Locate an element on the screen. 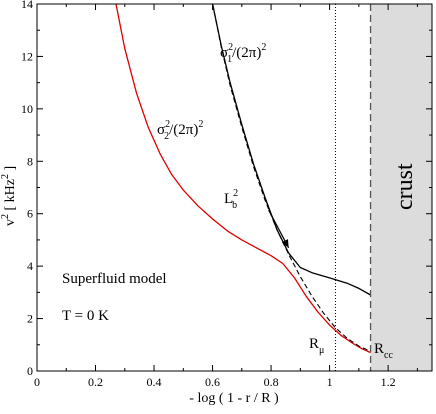 Image resolution: width=436 pixels, height=414 pixels. x-tick-label: 0.4 is located at coordinates (154, 382).